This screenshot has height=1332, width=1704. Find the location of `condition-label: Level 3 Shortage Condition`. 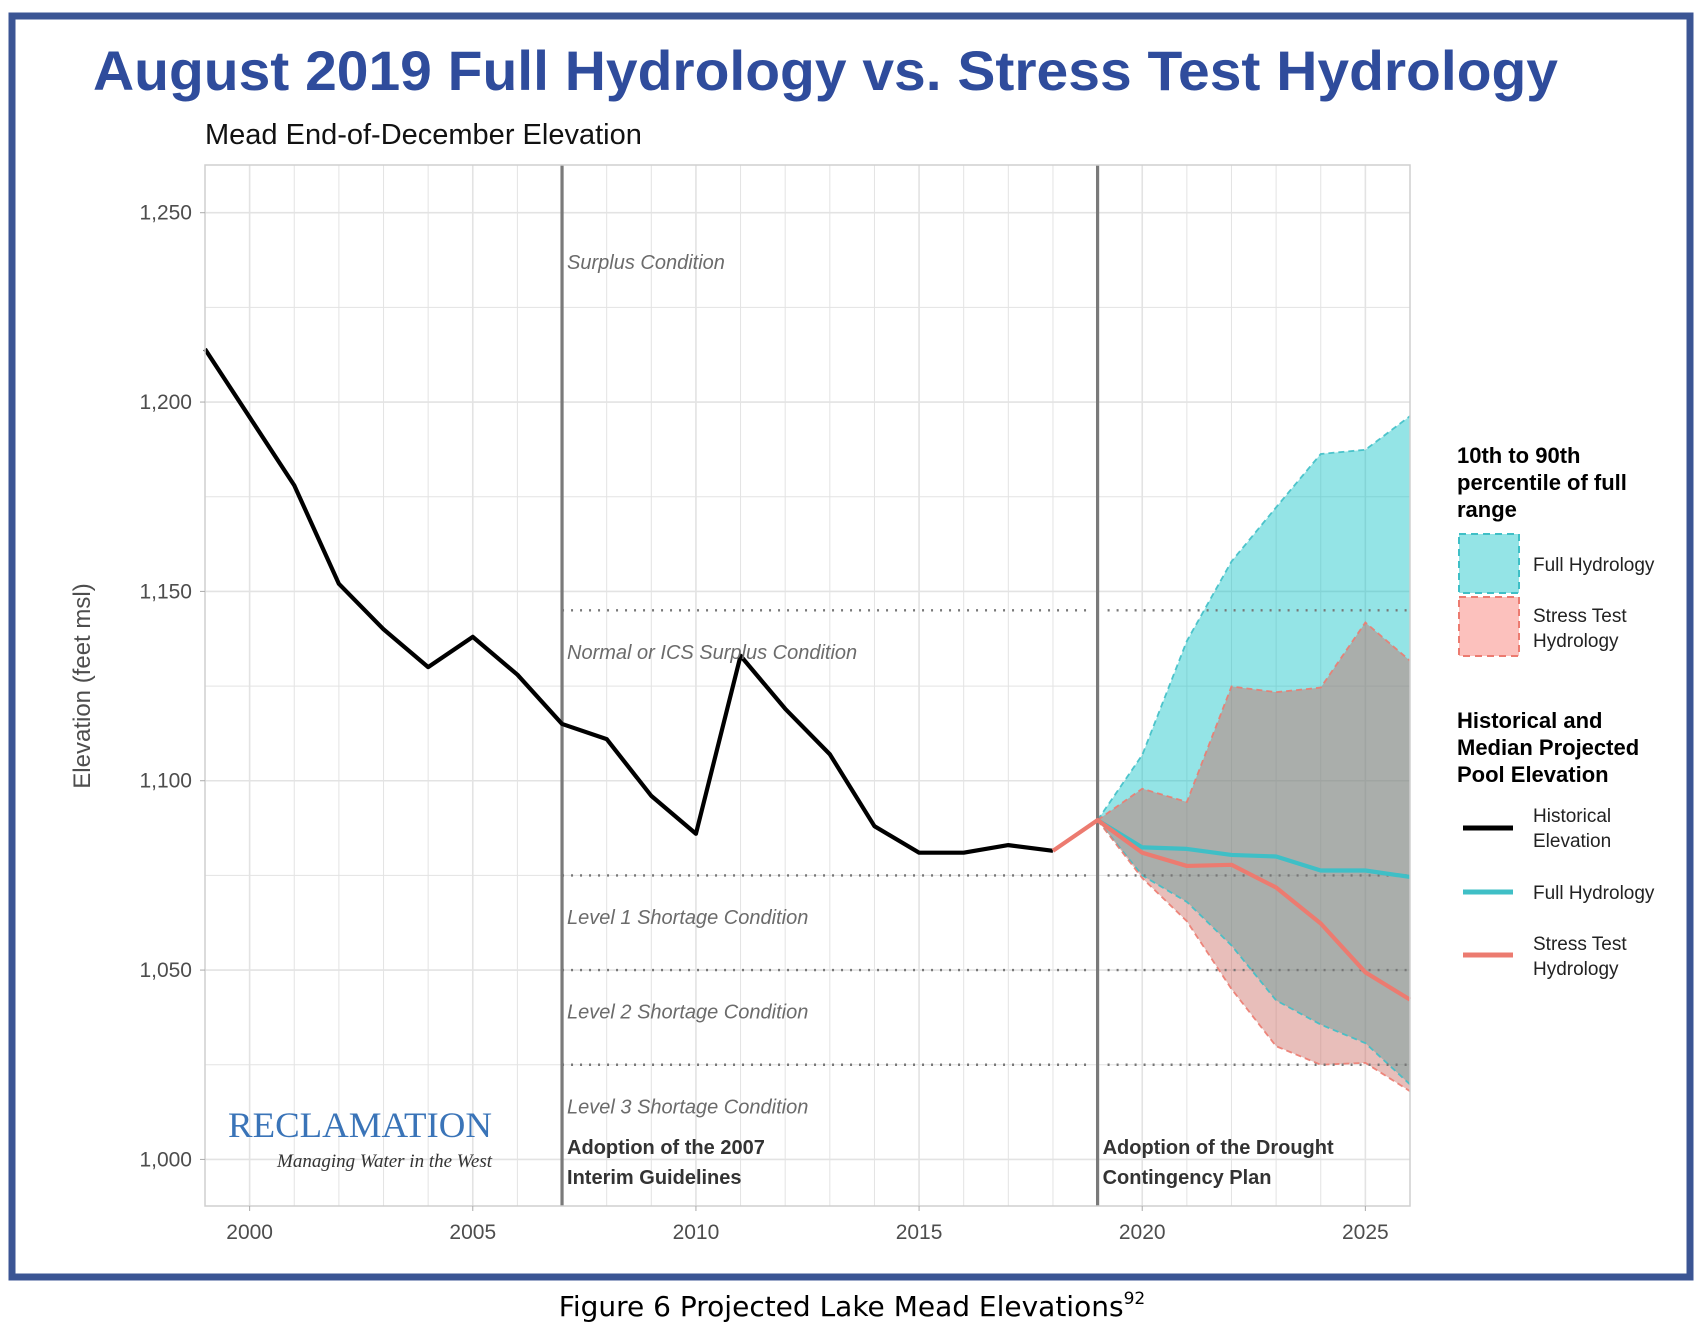

condition-label: Level 3 Shortage Condition is located at coordinates (687, 1107).